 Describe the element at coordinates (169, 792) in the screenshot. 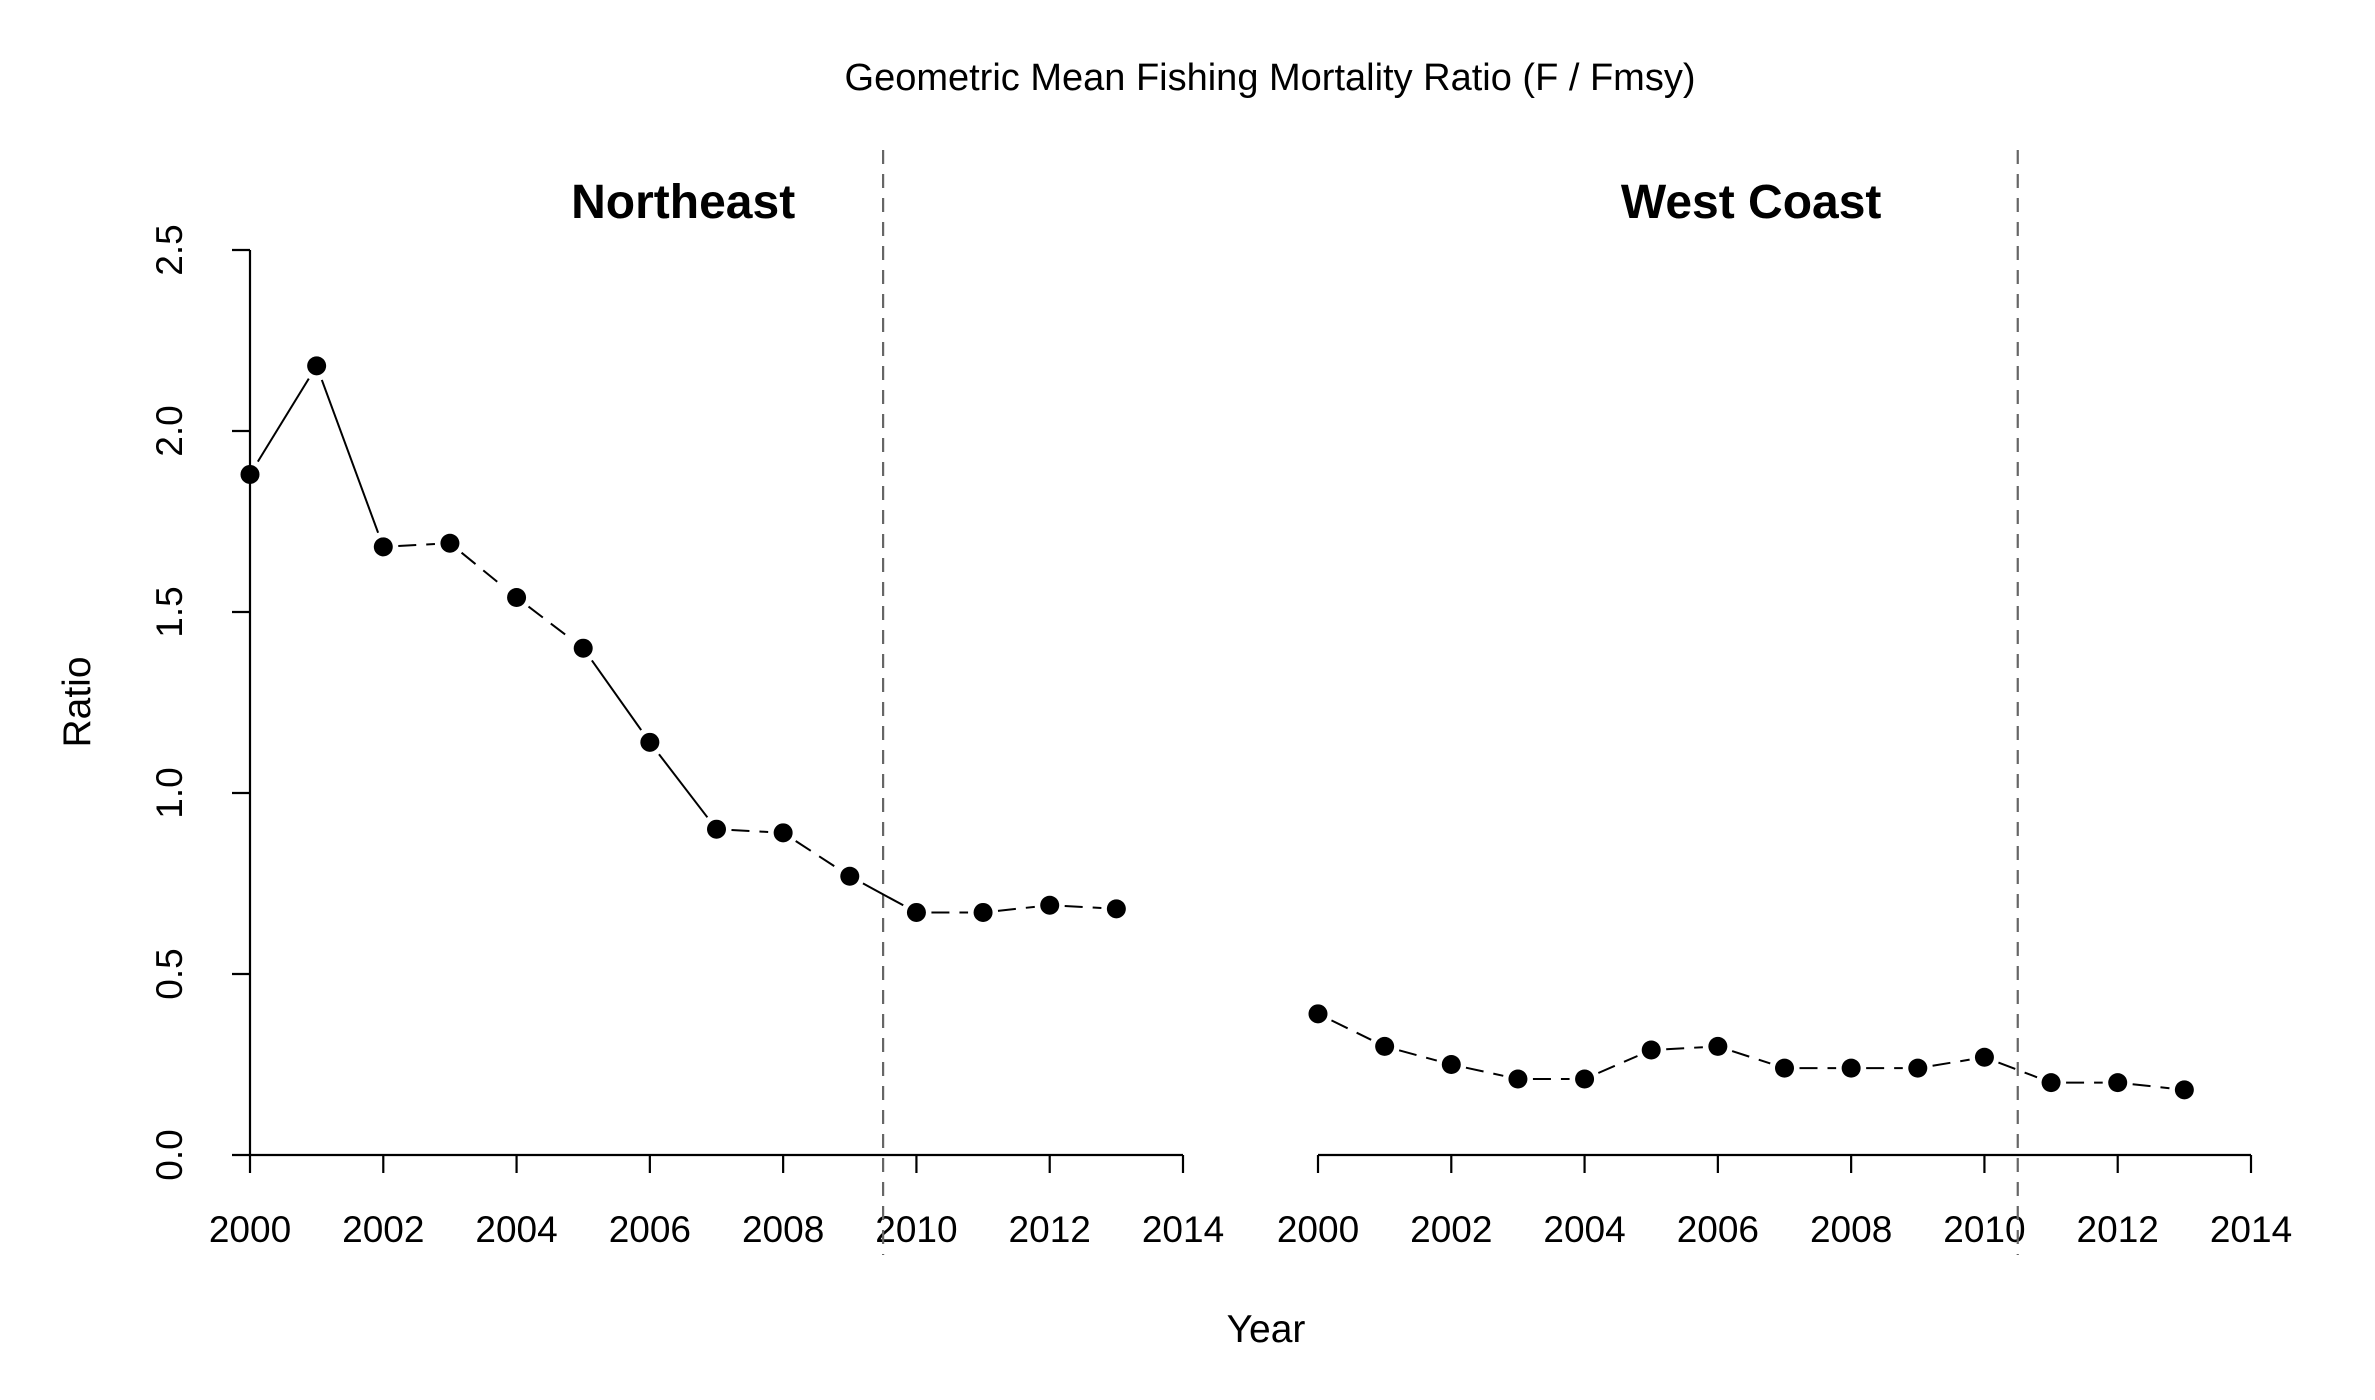

I see `y-tick-label: 1.0` at that location.